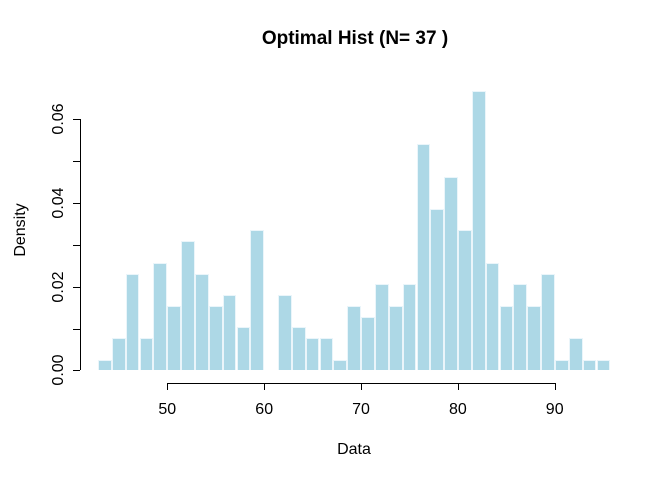  I want to click on x-tick-label: 80, so click(457, 409).